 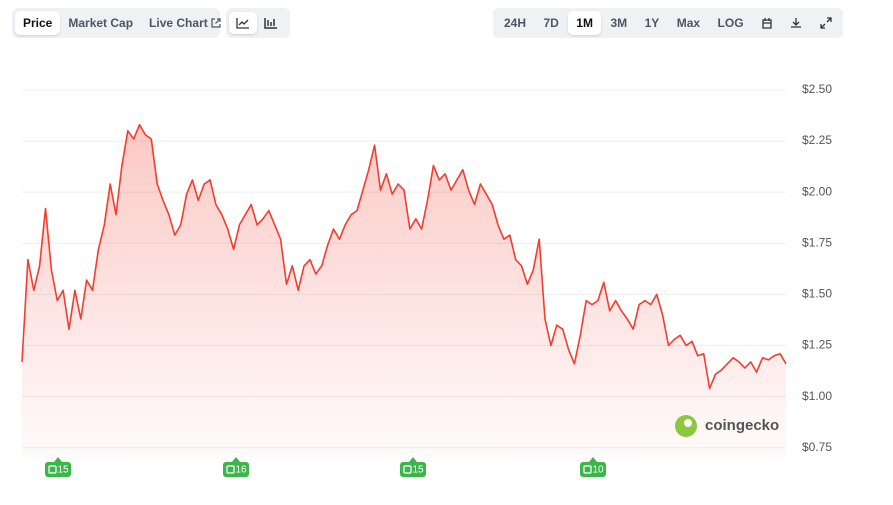 I want to click on candle-chart-button, so click(x=271, y=23).